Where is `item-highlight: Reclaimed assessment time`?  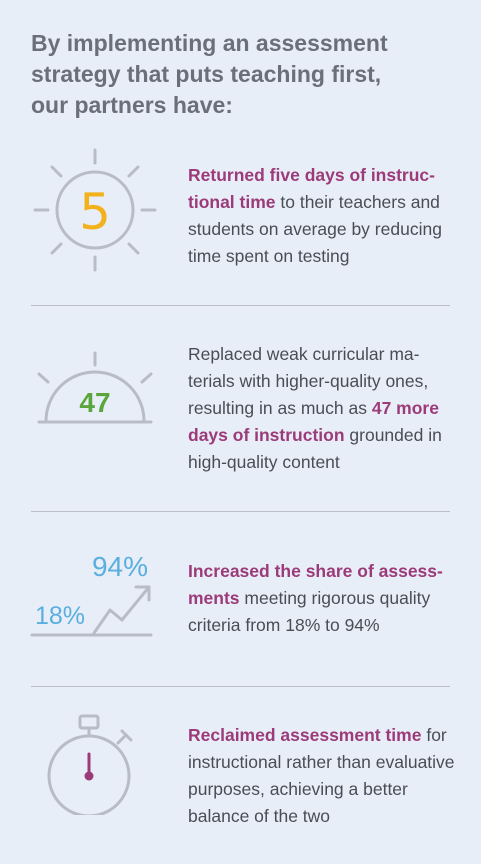
item-highlight: Reclaimed assessment time is located at coordinates (305, 735).